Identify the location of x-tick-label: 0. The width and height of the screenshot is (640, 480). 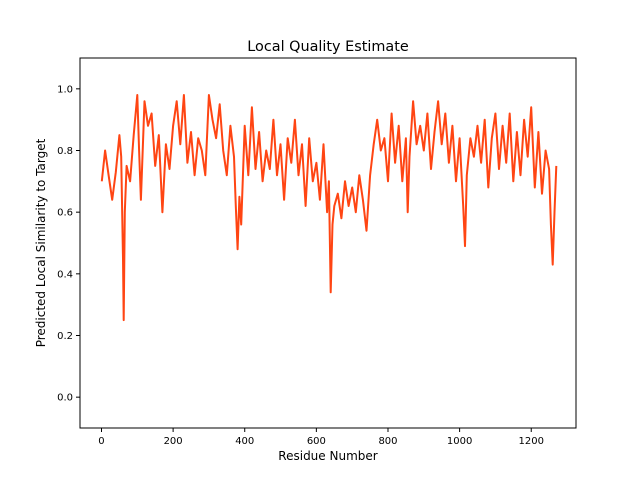
(101, 441).